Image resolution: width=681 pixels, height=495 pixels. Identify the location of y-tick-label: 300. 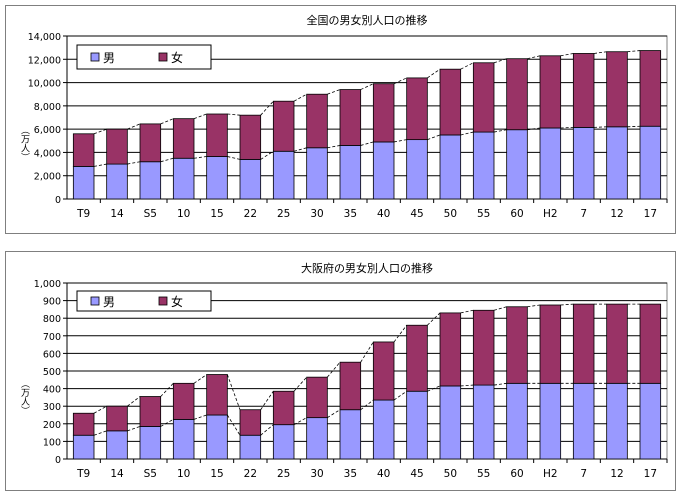
(52, 407).